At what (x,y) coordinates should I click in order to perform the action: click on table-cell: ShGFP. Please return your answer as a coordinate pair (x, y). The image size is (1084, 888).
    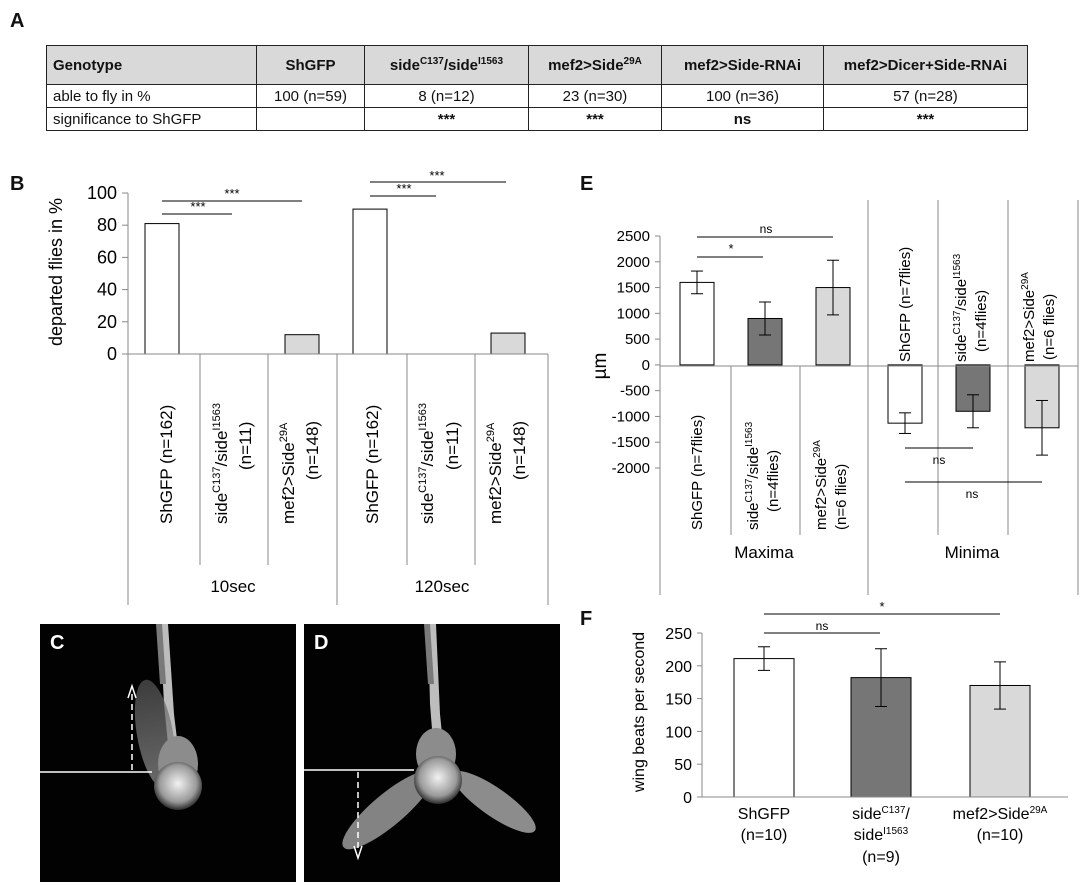
    Looking at the image, I should click on (310, 65).